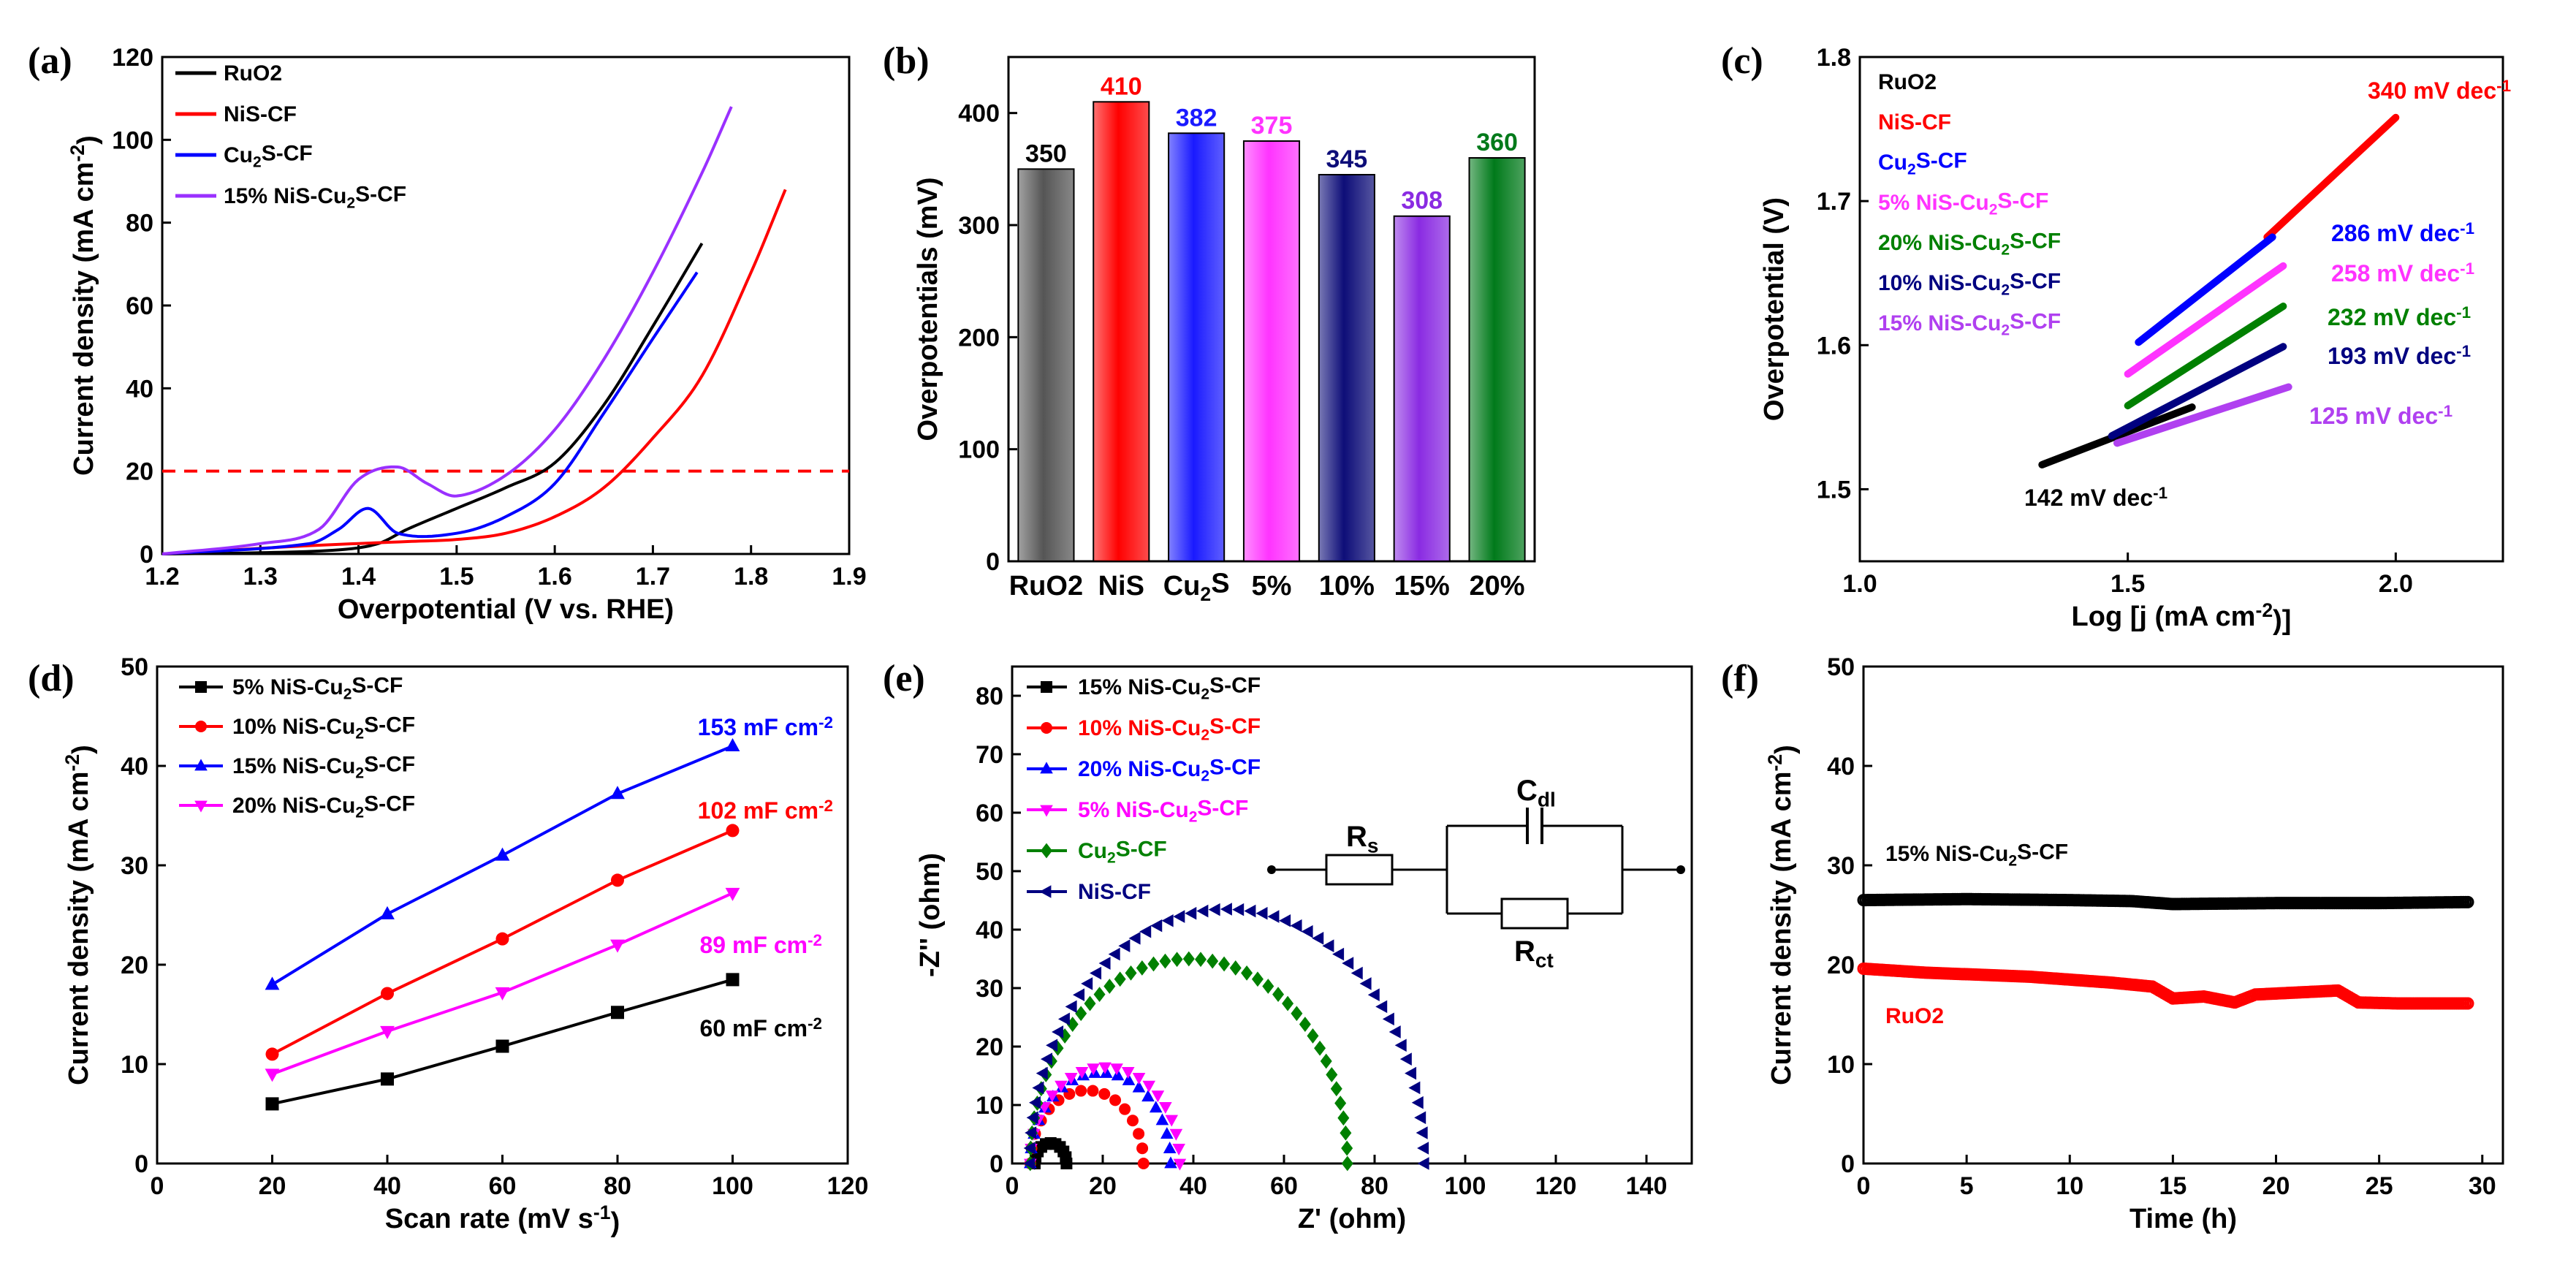 The height and width of the screenshot is (1268, 2576). I want to click on x-tick-label: 1.7, so click(653, 577).